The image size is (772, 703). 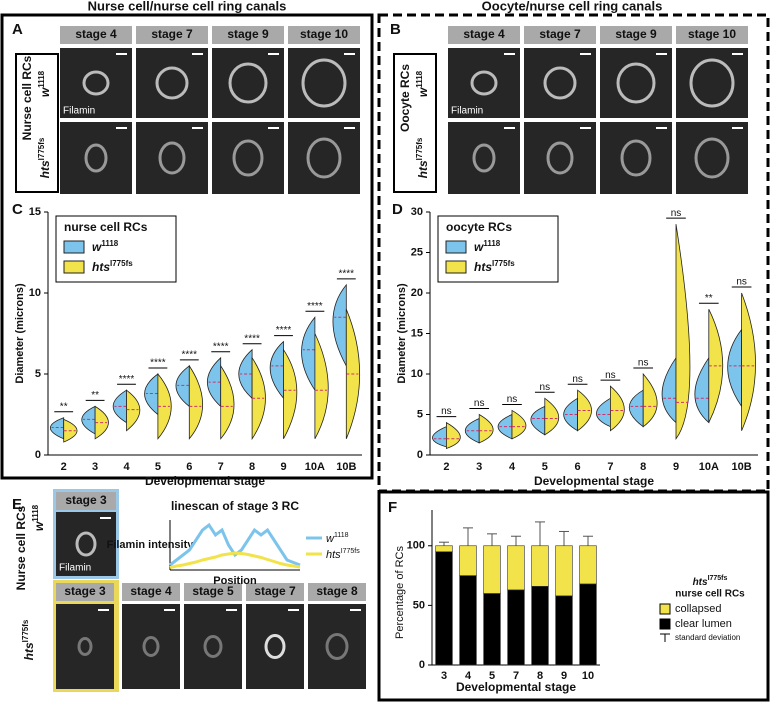 I want to click on legend-label: clear lumen, so click(x=703, y=624).